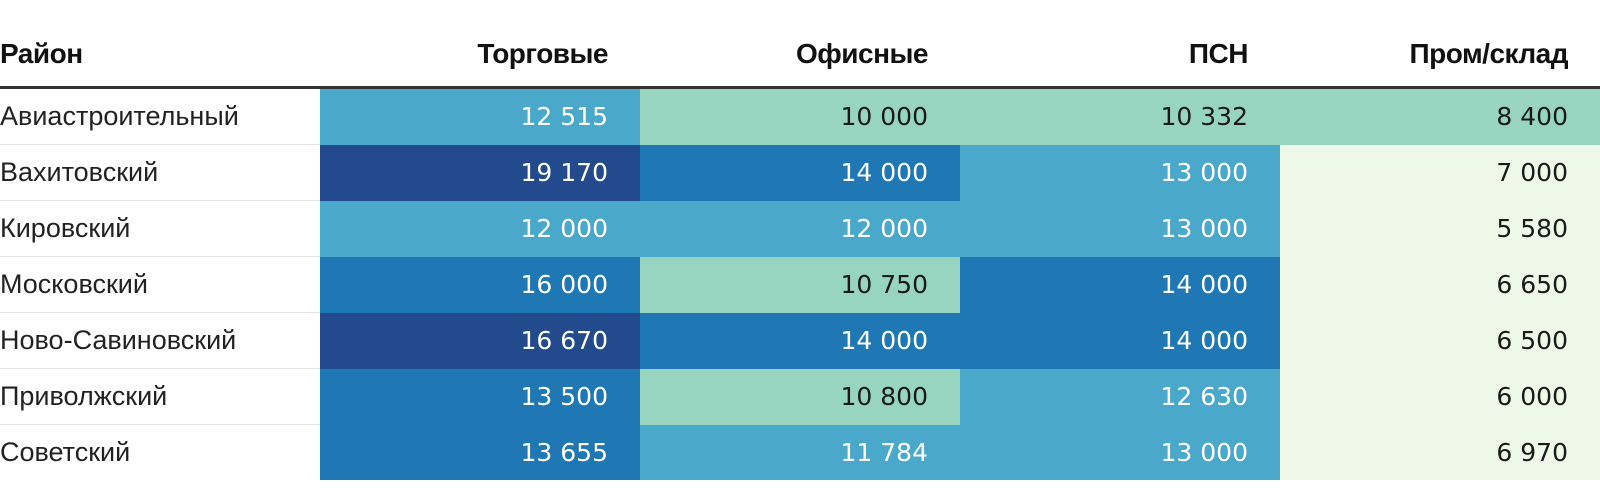 Image resolution: width=1600 pixels, height=498 pixels. What do you see at coordinates (1120, 396) in the screenshot?
I see `heat-cell: 12 630` at bounding box center [1120, 396].